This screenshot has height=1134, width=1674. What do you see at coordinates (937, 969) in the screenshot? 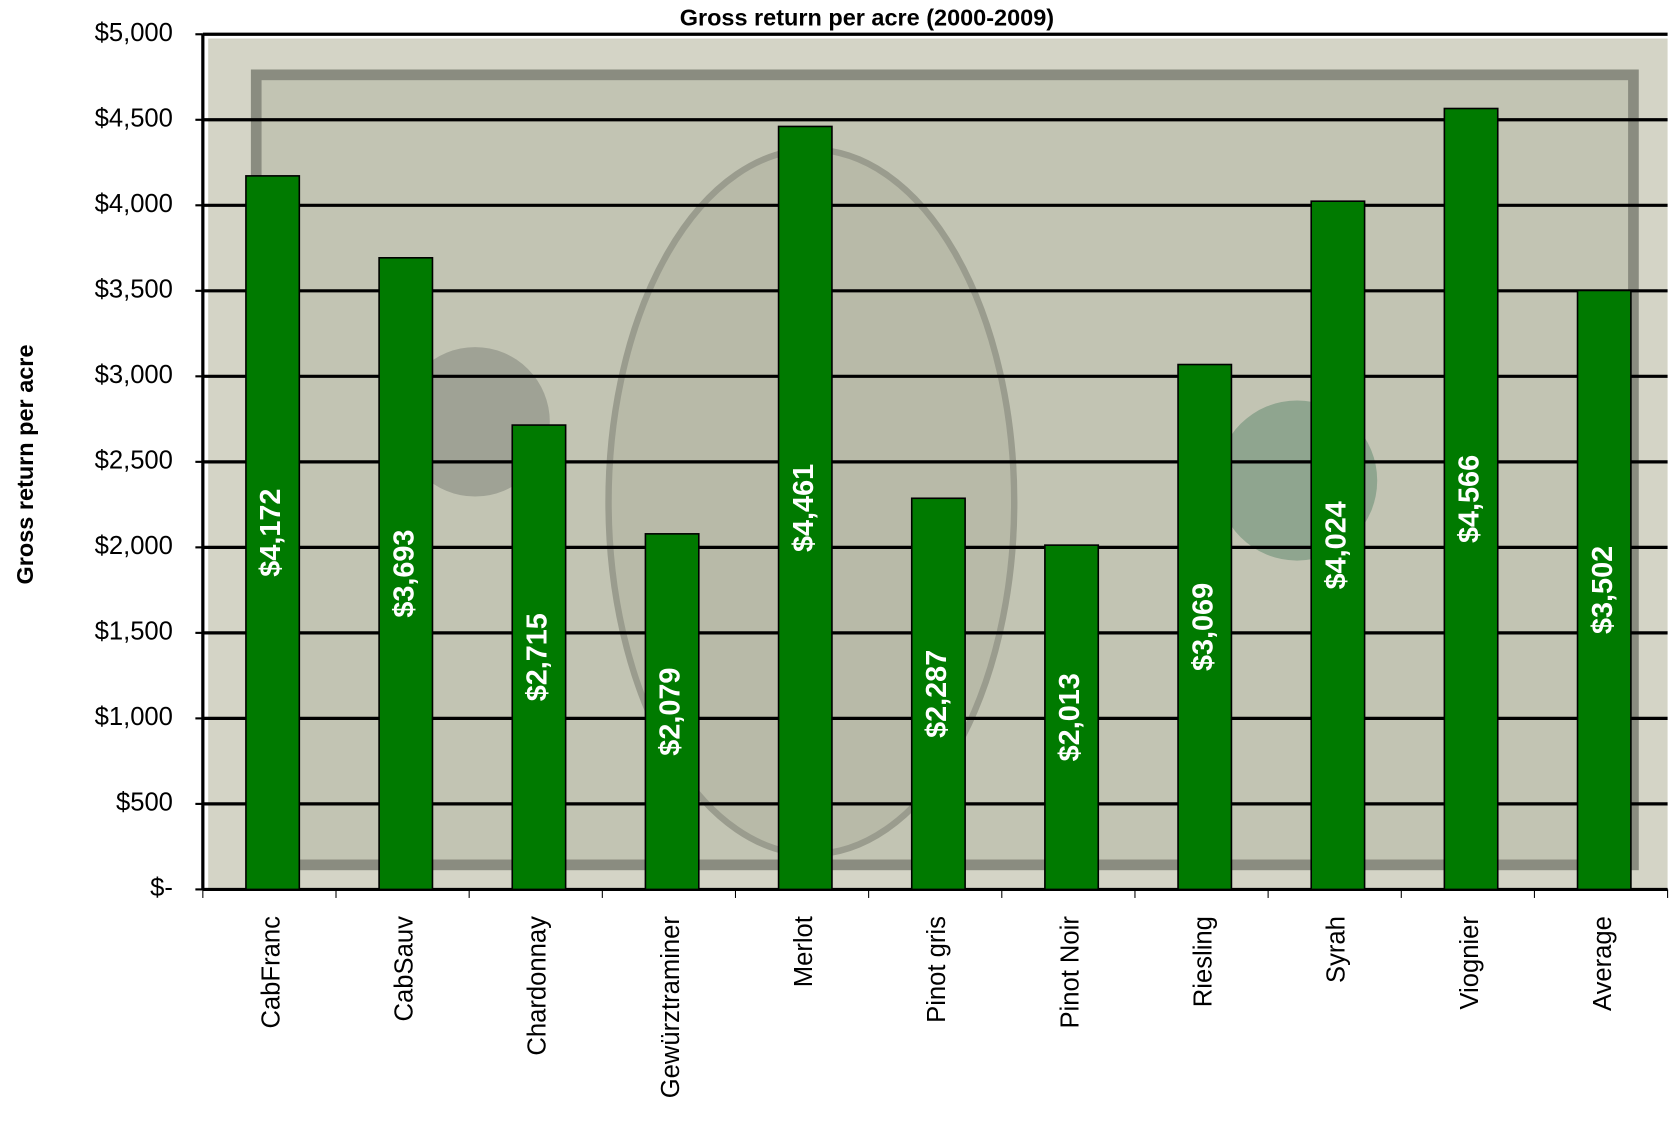
I see `x-tick-label: Pinot gris` at bounding box center [937, 969].